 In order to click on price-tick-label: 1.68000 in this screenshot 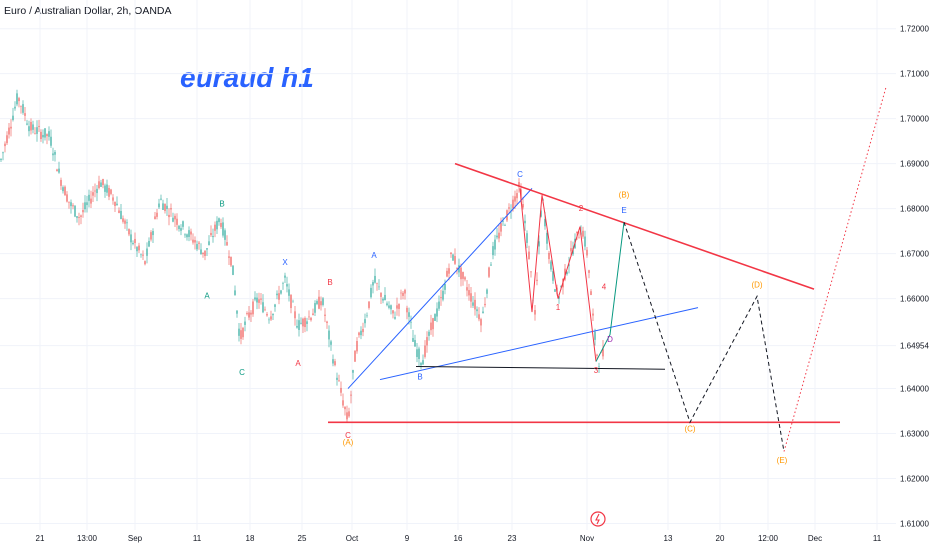, I will do `click(914, 209)`.